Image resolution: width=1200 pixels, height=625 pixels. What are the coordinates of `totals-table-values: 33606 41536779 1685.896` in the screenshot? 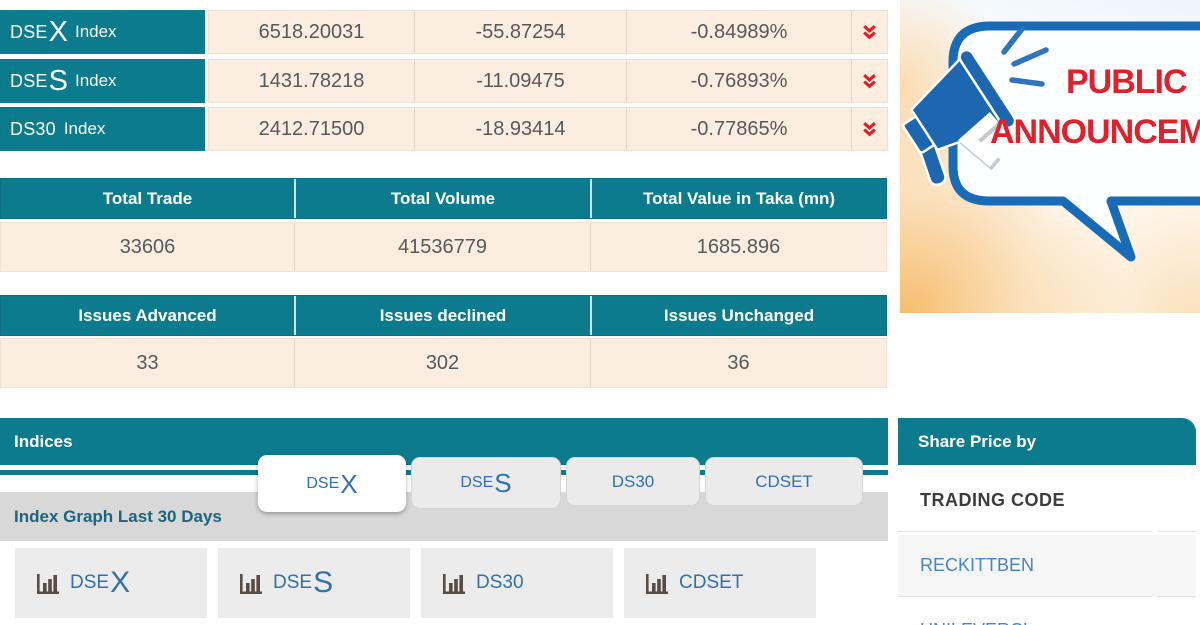 It's located at (443, 247).